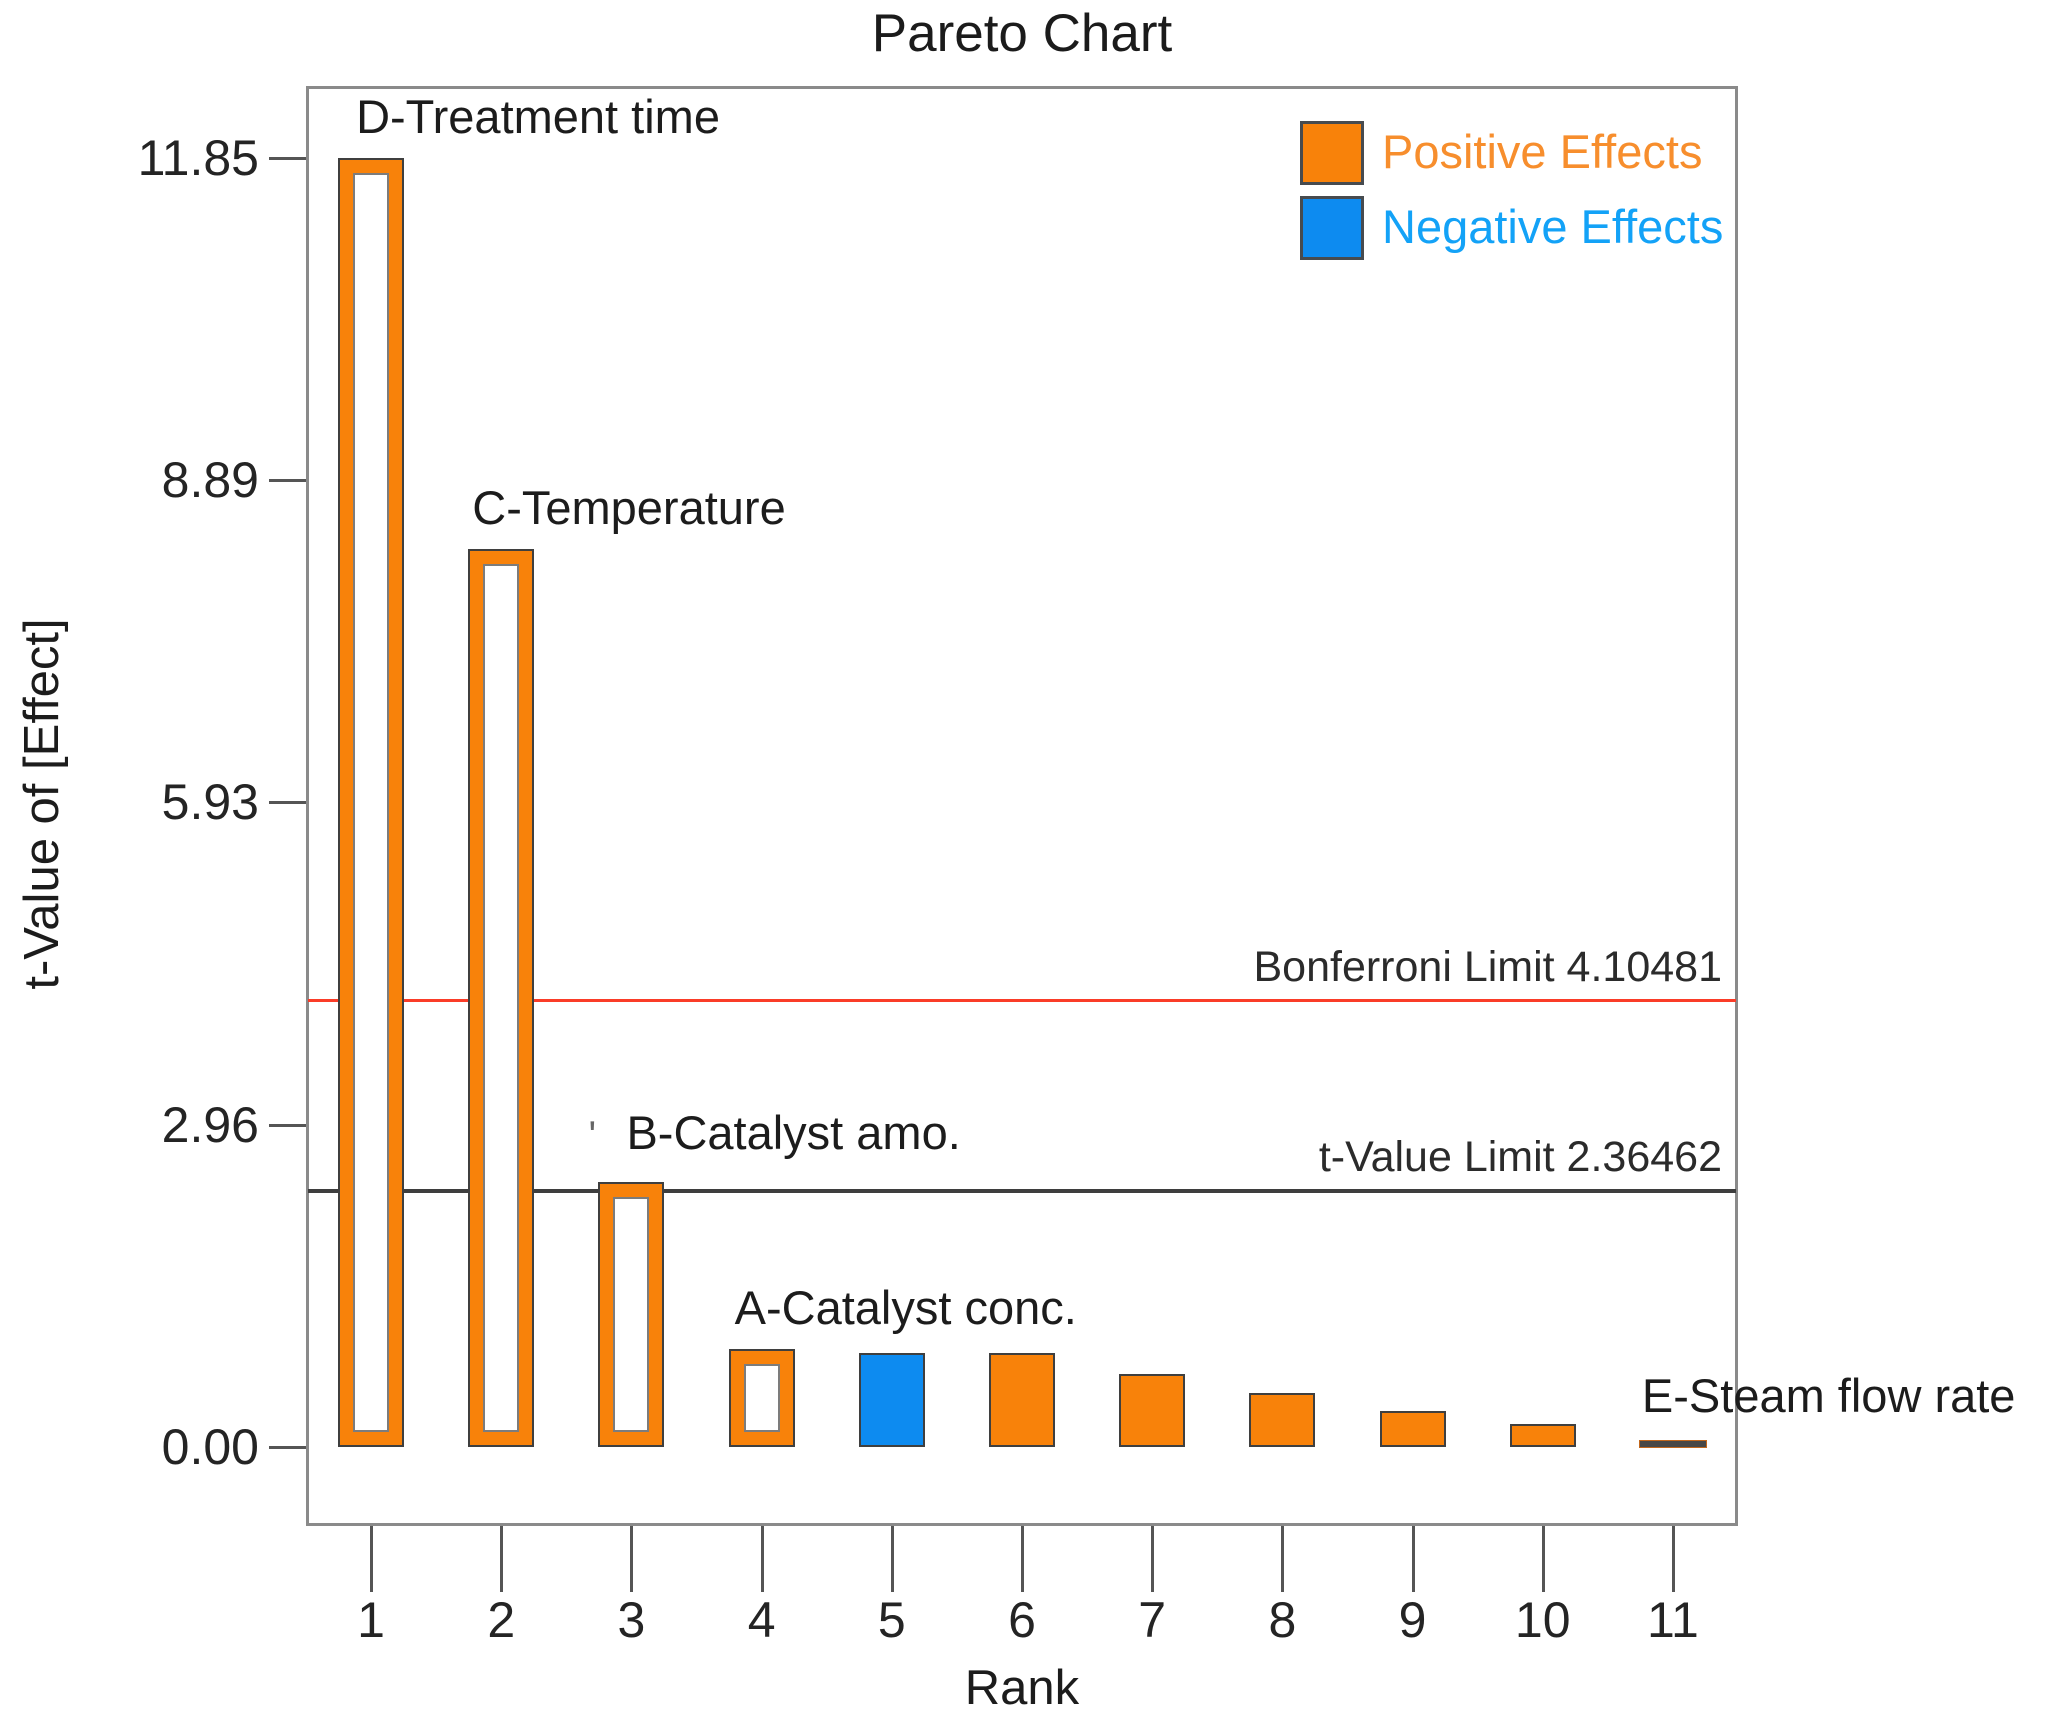 Image resolution: width=2048 pixels, height=1722 pixels. What do you see at coordinates (1022, 1688) in the screenshot?
I see `x-axis-title: Rank` at bounding box center [1022, 1688].